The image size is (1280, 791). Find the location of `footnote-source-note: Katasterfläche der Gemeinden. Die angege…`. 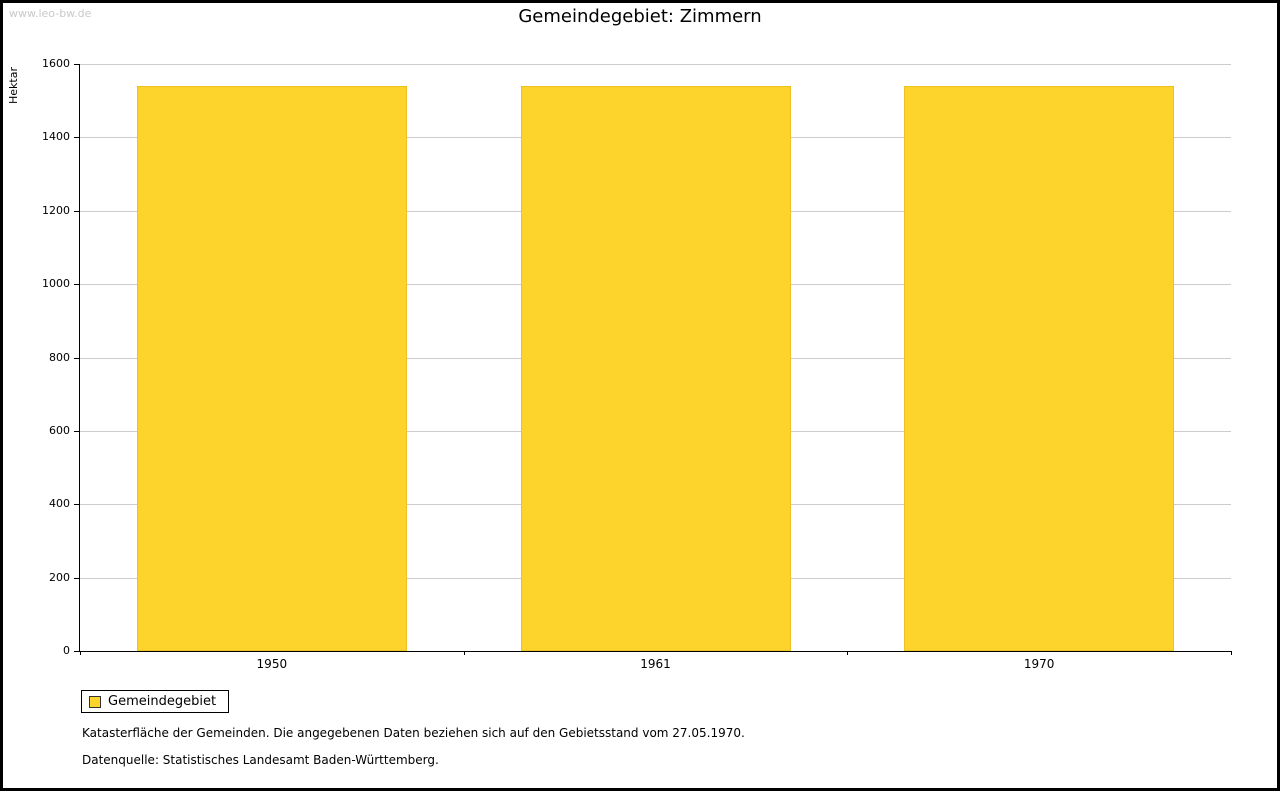

footnote-source-note: Katasterfläche der Gemeinden. Die angege… is located at coordinates (413, 733).